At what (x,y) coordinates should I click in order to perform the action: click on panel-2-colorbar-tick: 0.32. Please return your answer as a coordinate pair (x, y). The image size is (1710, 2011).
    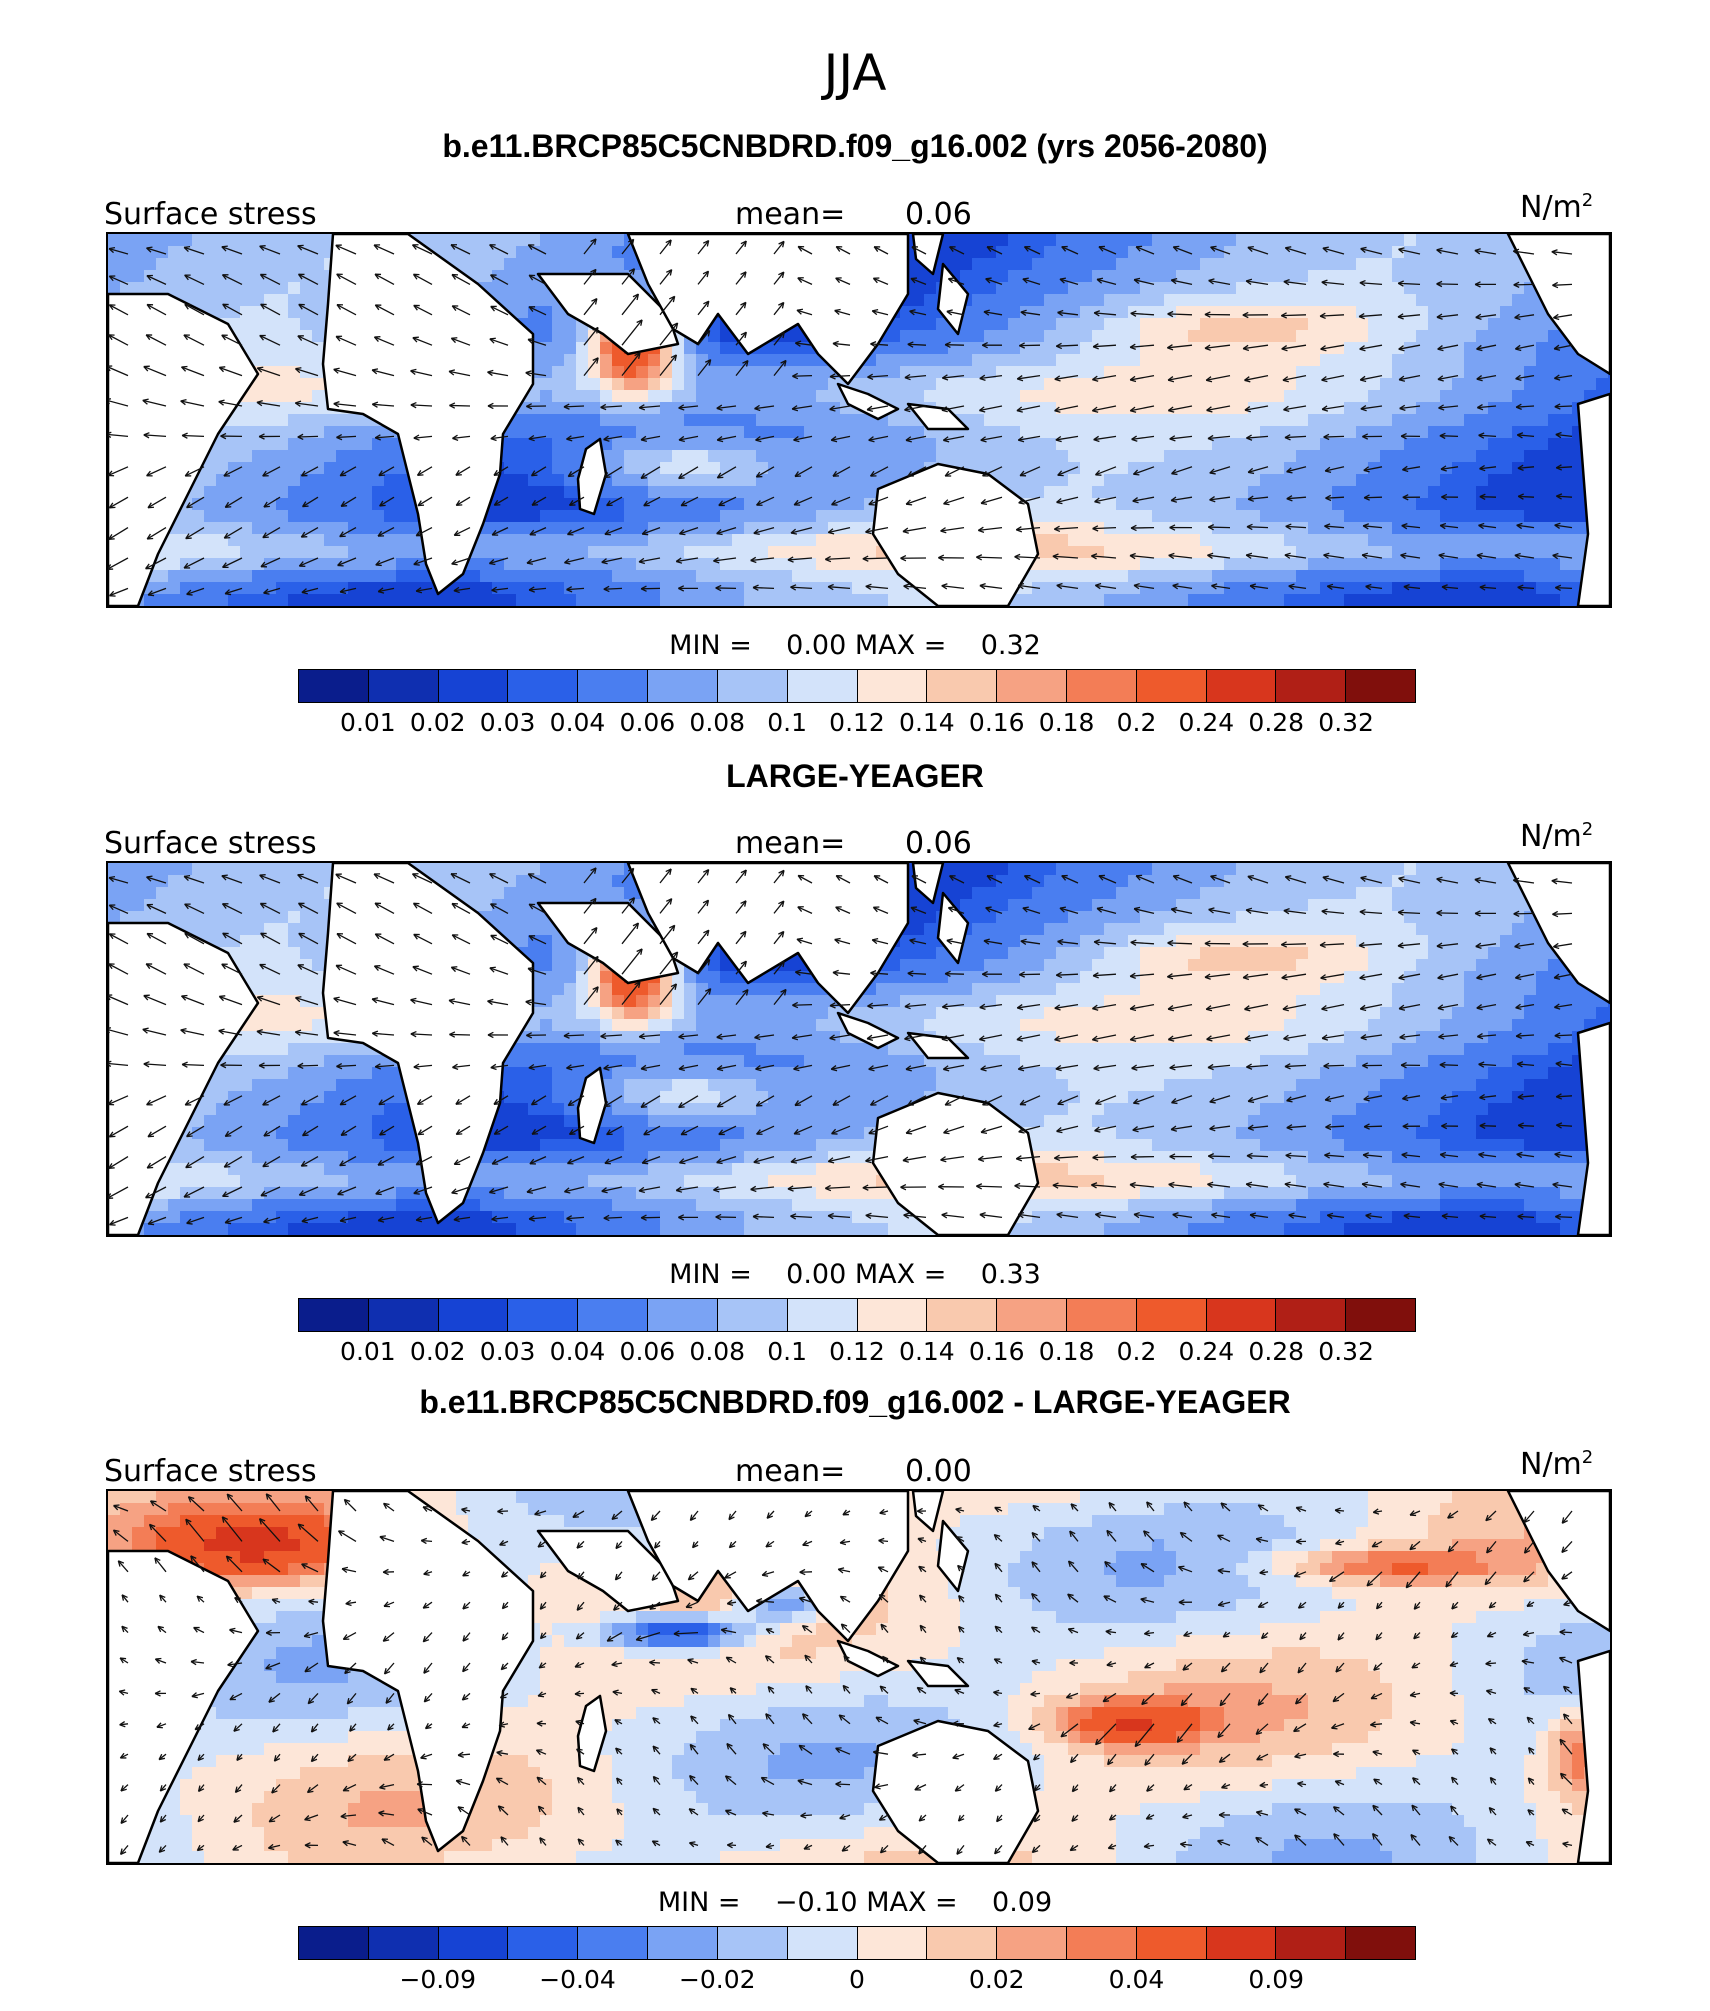
    Looking at the image, I should click on (1346, 1351).